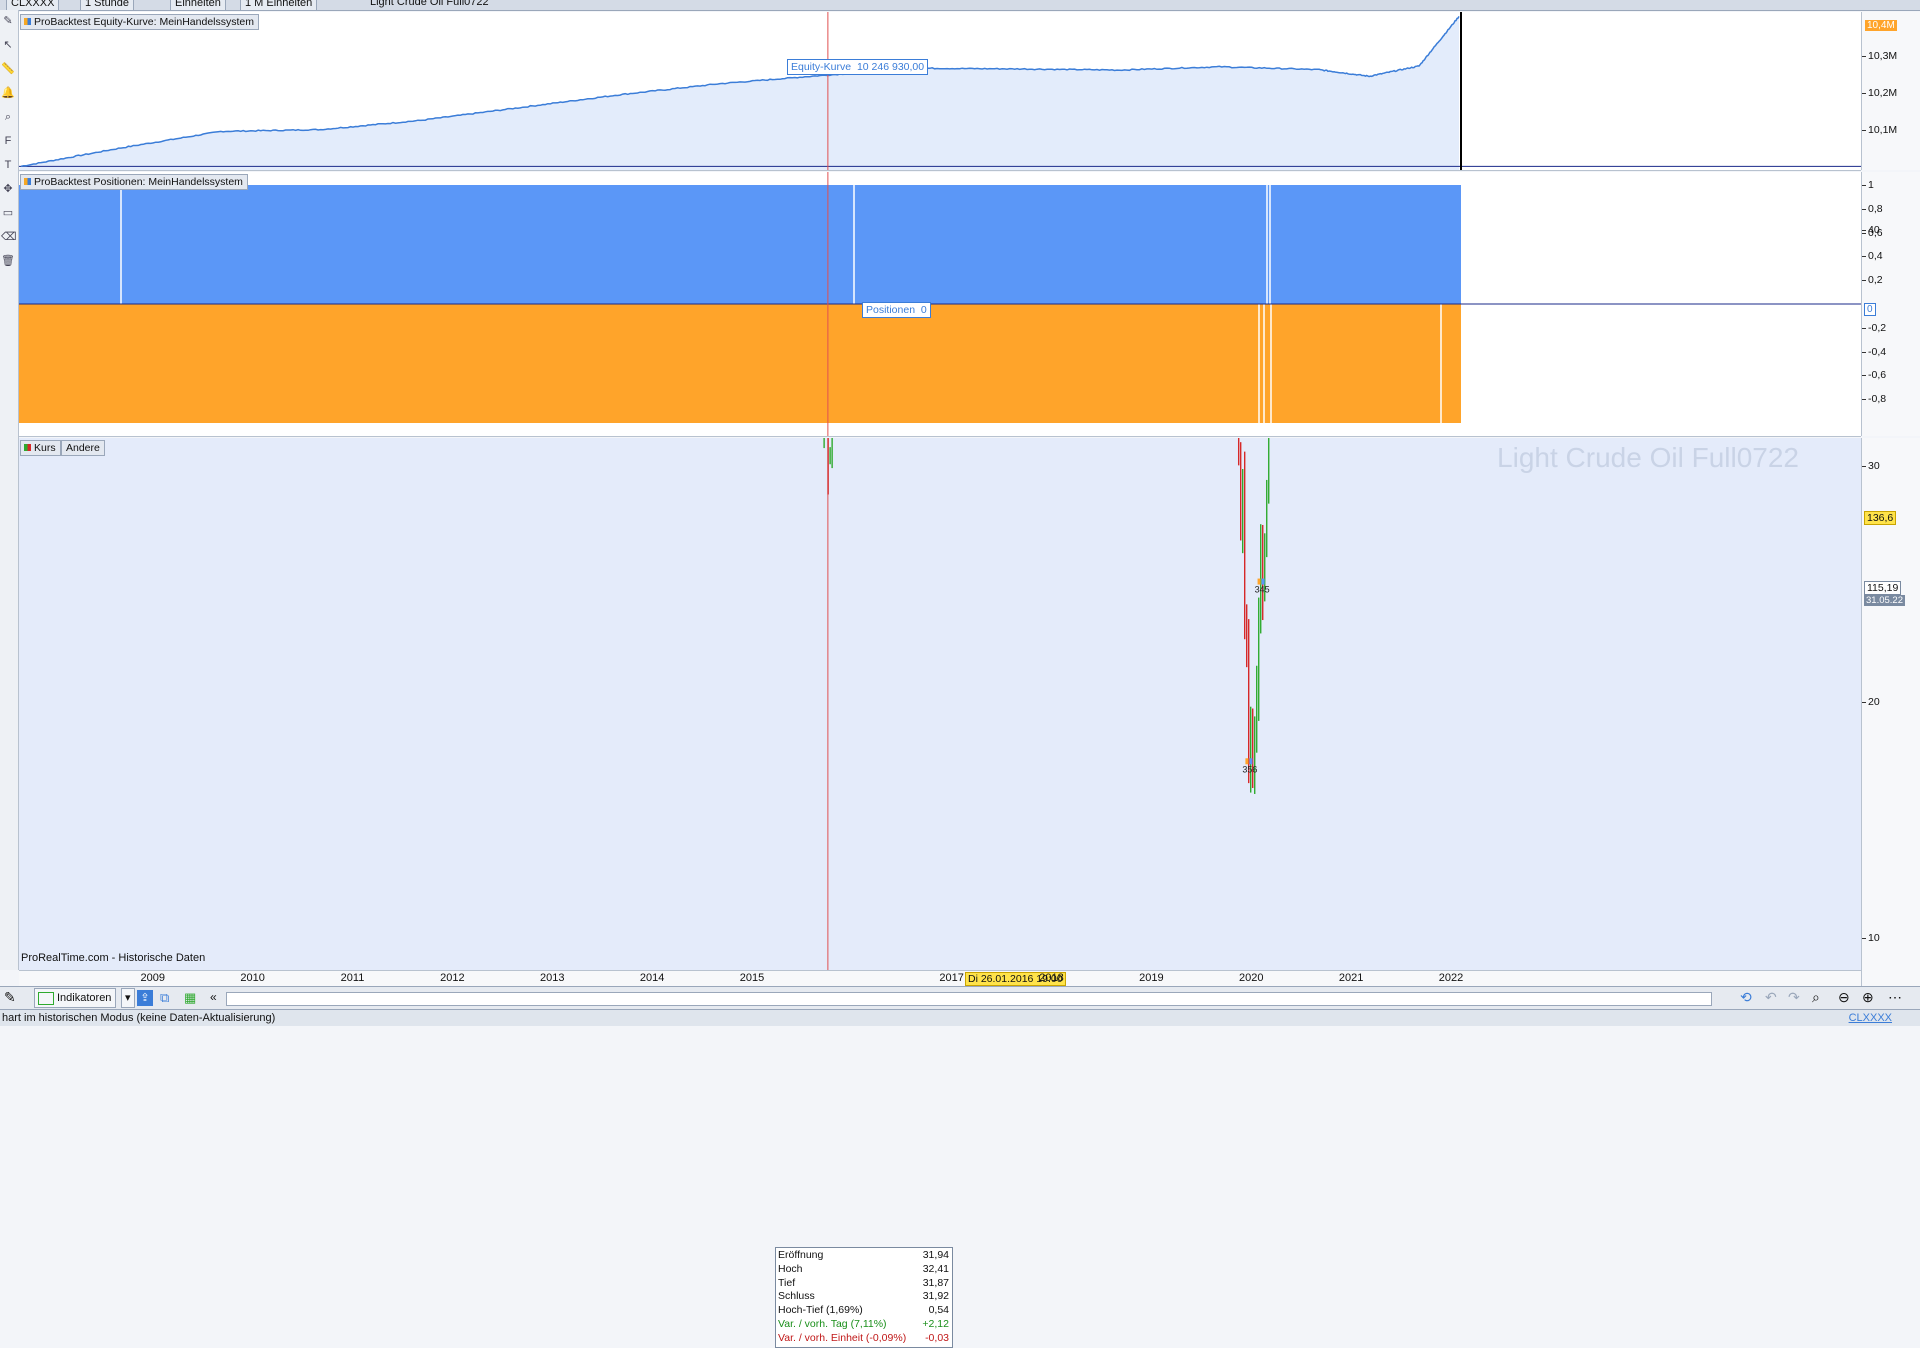 This screenshot has width=1920, height=1348. Describe the element at coordinates (198, 5) in the screenshot. I see `units-dropdown: Einheiten` at that location.